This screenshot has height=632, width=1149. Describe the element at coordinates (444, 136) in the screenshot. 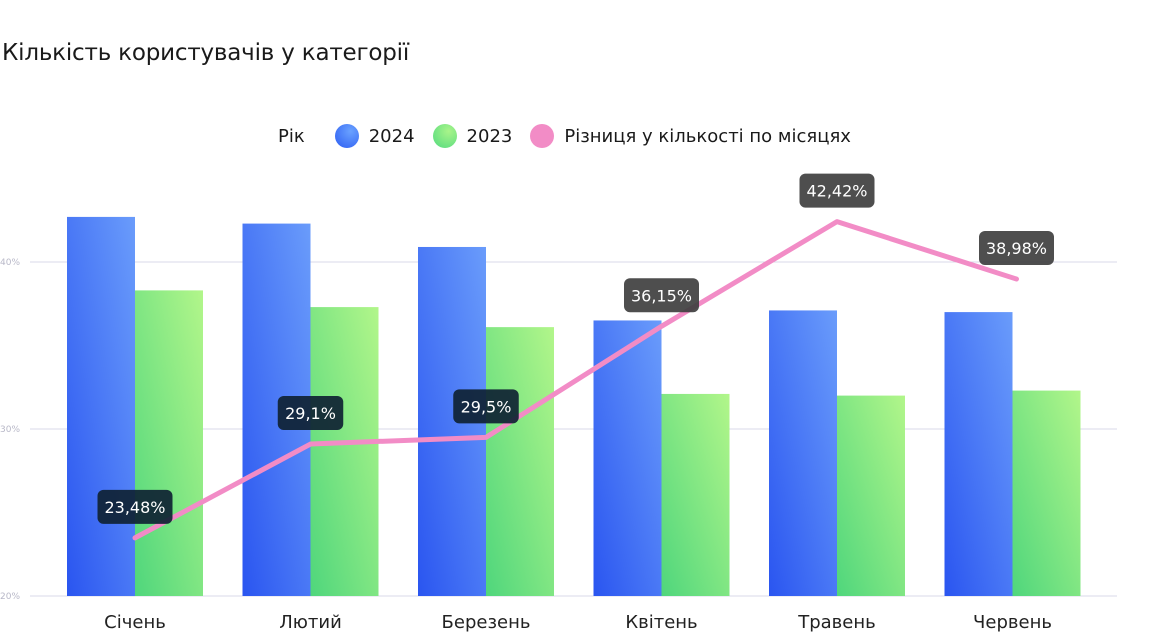

I see `legend-dot-2023` at that location.